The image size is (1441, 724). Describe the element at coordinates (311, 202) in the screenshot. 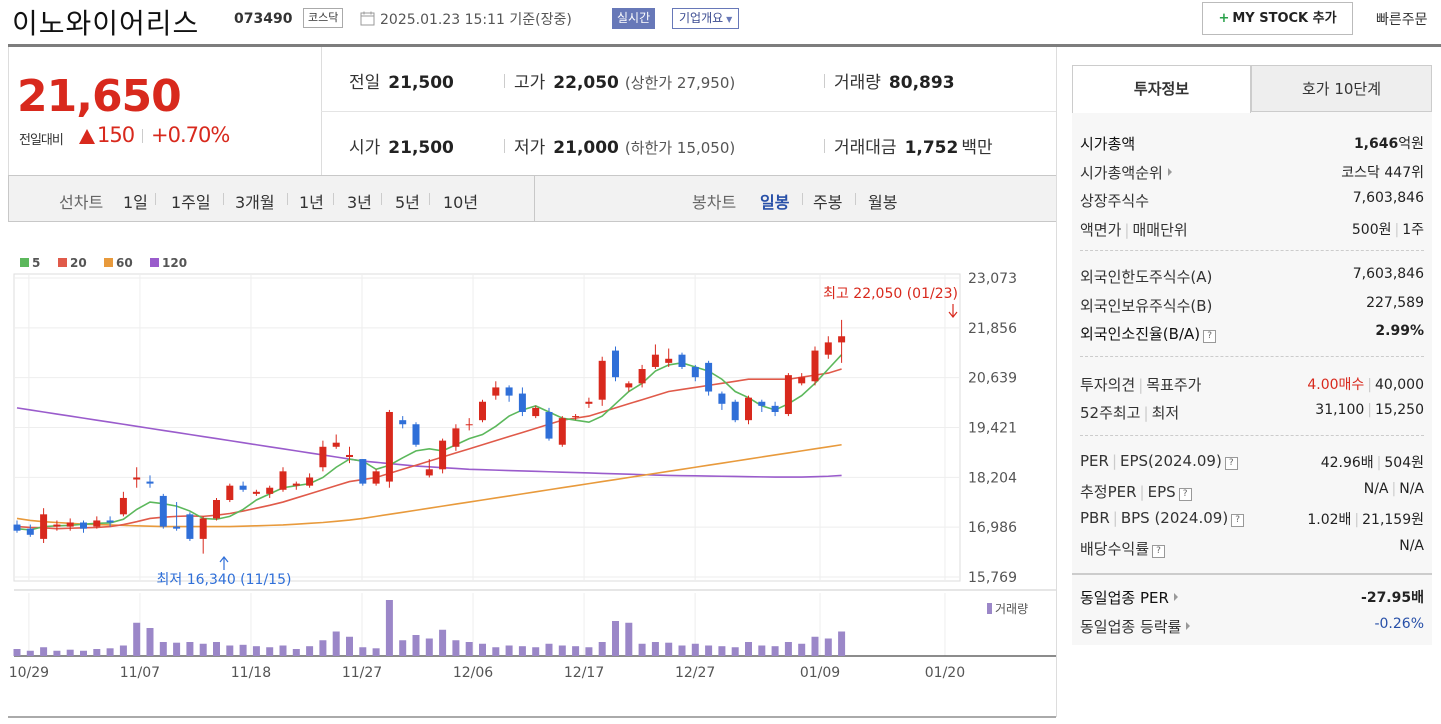

I see `line-period-3: 1년` at that location.